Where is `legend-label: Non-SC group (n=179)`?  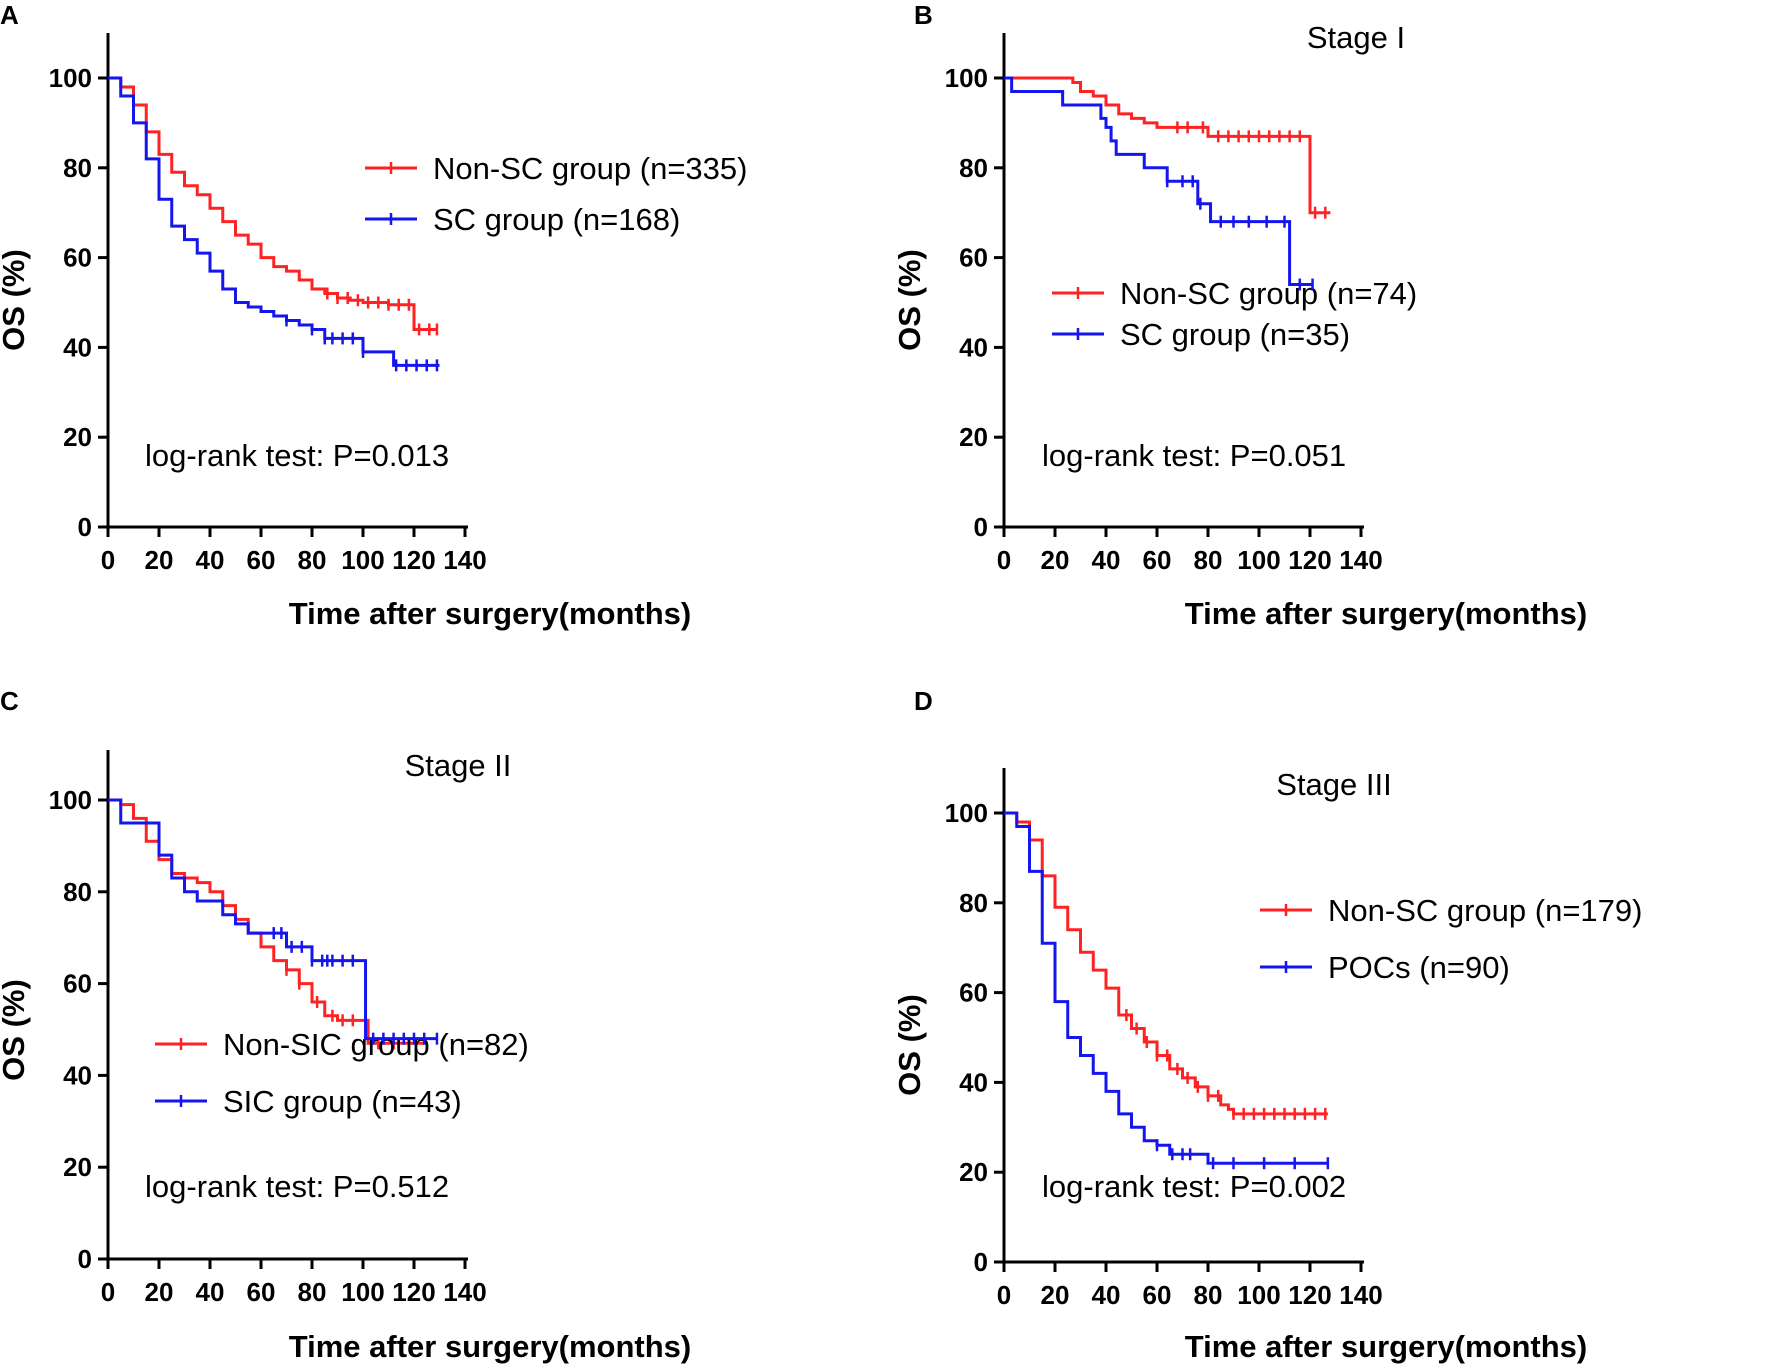
legend-label: Non-SC group (n=179) is located at coordinates (1485, 910).